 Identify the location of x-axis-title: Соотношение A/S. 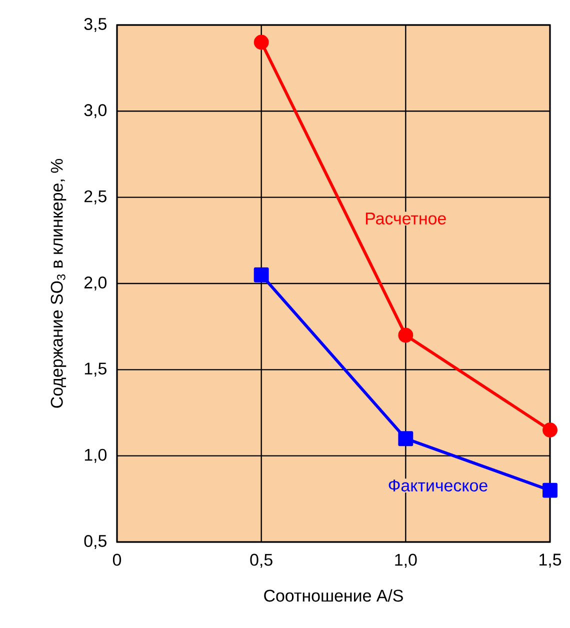
(333, 595).